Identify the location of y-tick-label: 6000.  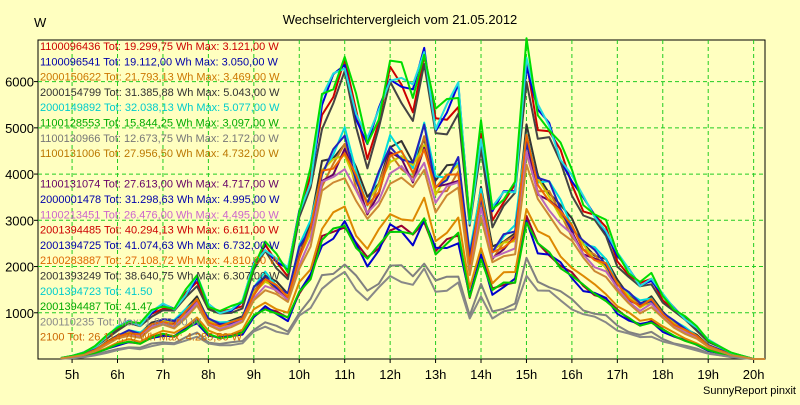
(19, 82).